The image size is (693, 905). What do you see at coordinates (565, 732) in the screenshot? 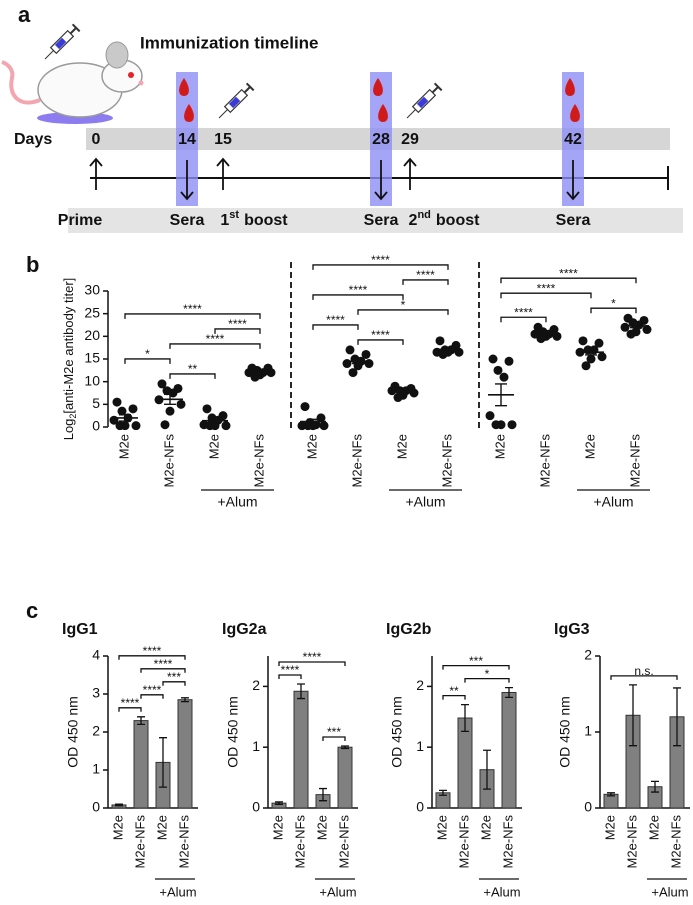
I see `y-axis-label: OD 450 nm` at bounding box center [565, 732].